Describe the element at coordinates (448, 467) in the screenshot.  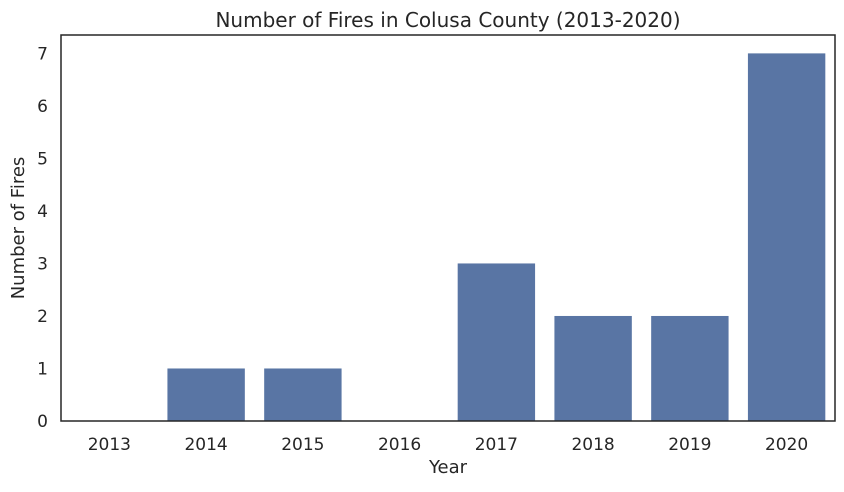
I see `x-axis-title: Year` at that location.